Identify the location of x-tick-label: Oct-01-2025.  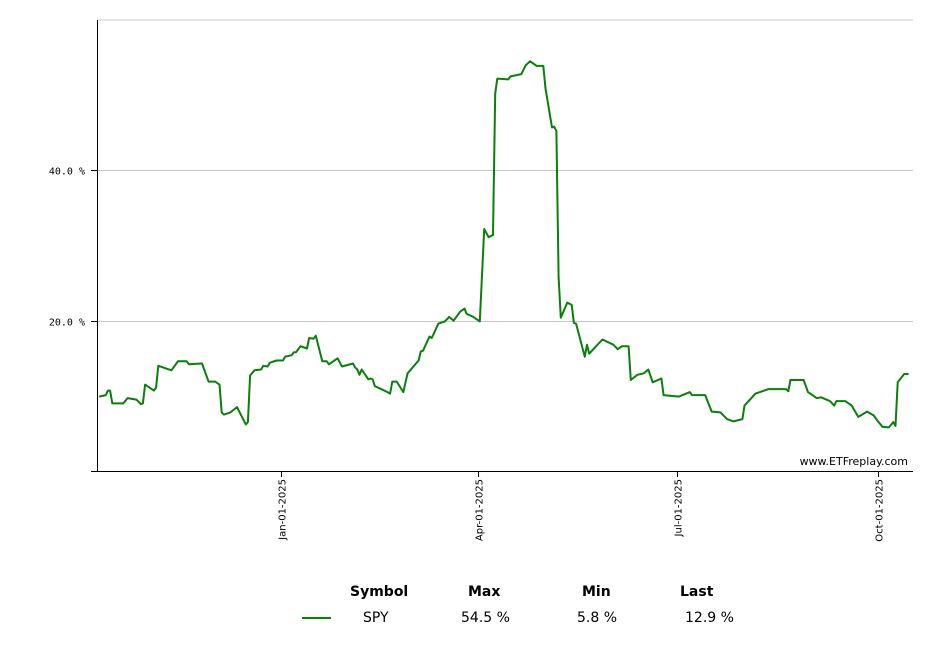
(880, 510).